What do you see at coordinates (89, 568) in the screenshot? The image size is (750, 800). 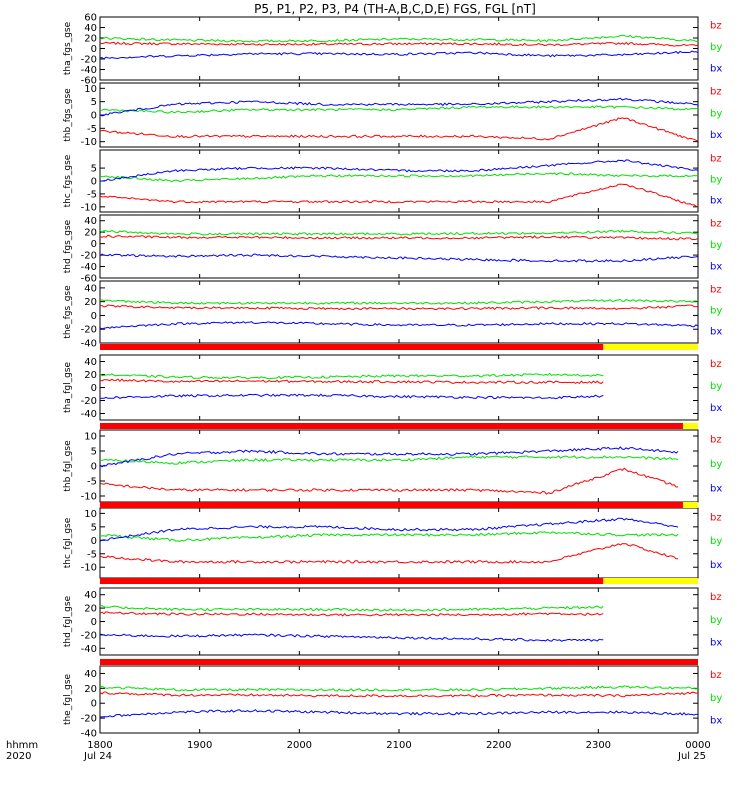 I see `y-tick-label: -10` at bounding box center [89, 568].